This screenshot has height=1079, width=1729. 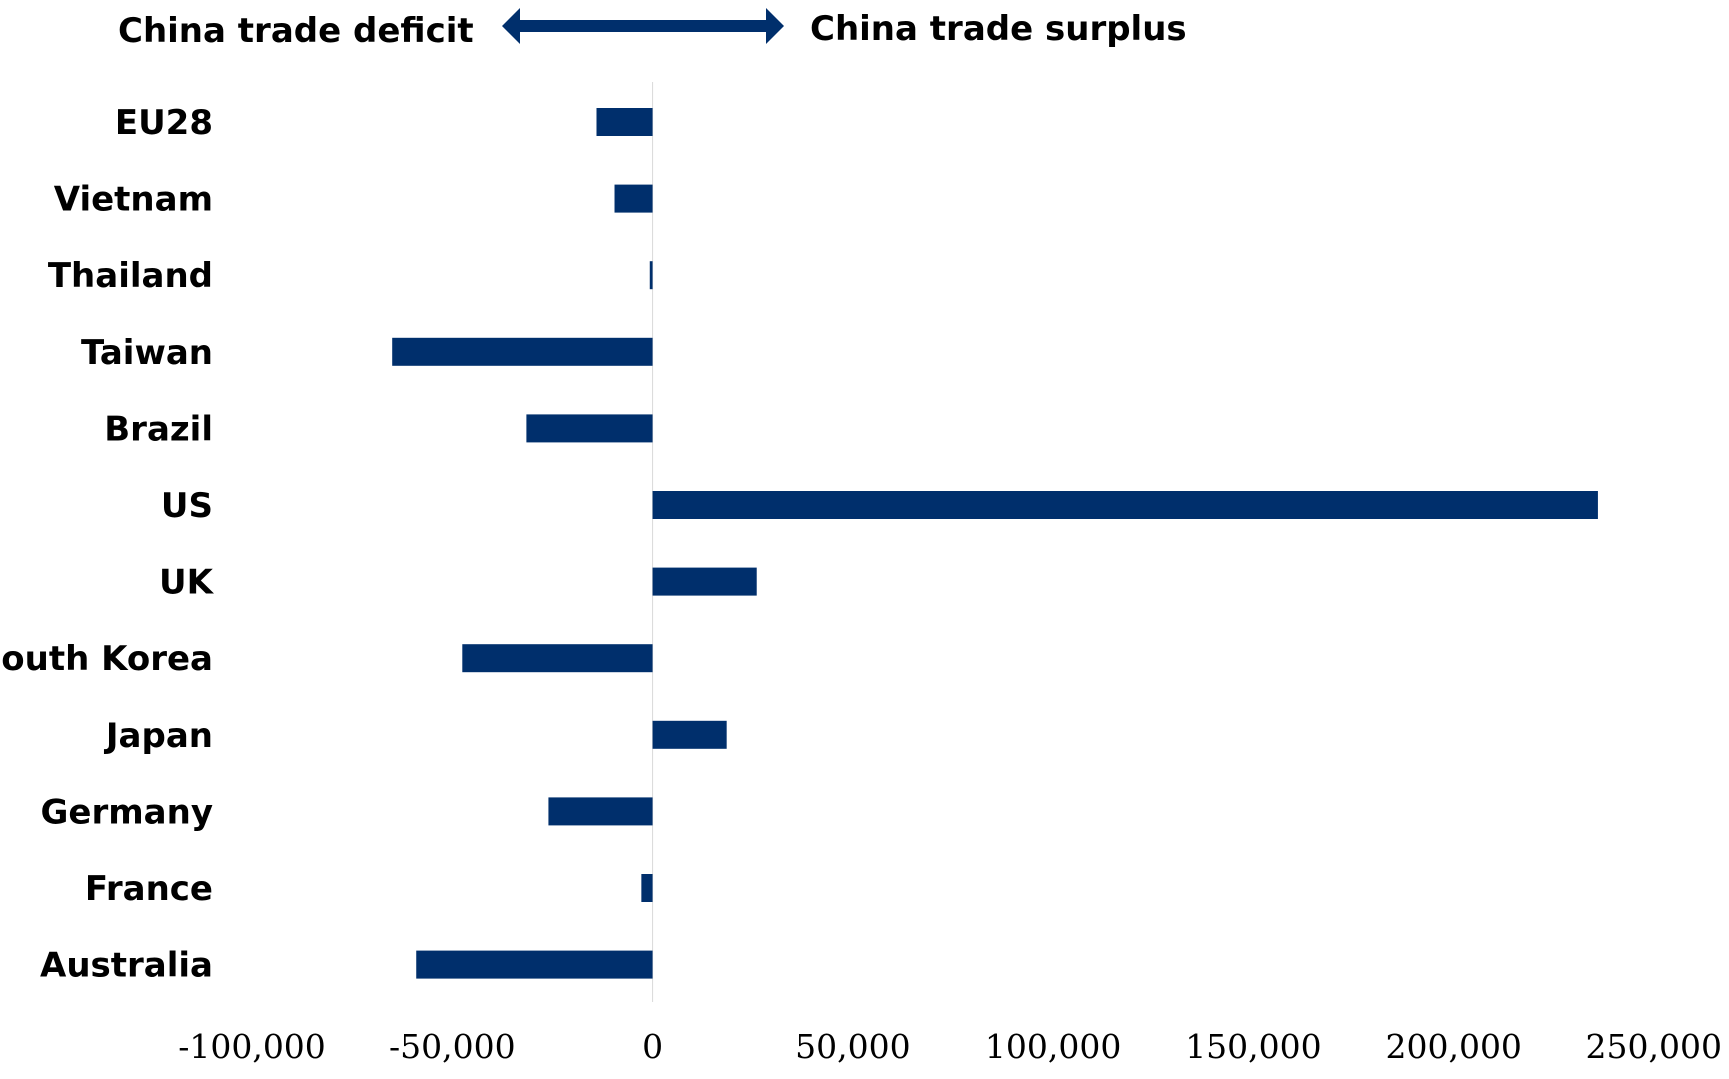 I want to click on x-tick-label: 50,000, so click(x=852, y=1046).